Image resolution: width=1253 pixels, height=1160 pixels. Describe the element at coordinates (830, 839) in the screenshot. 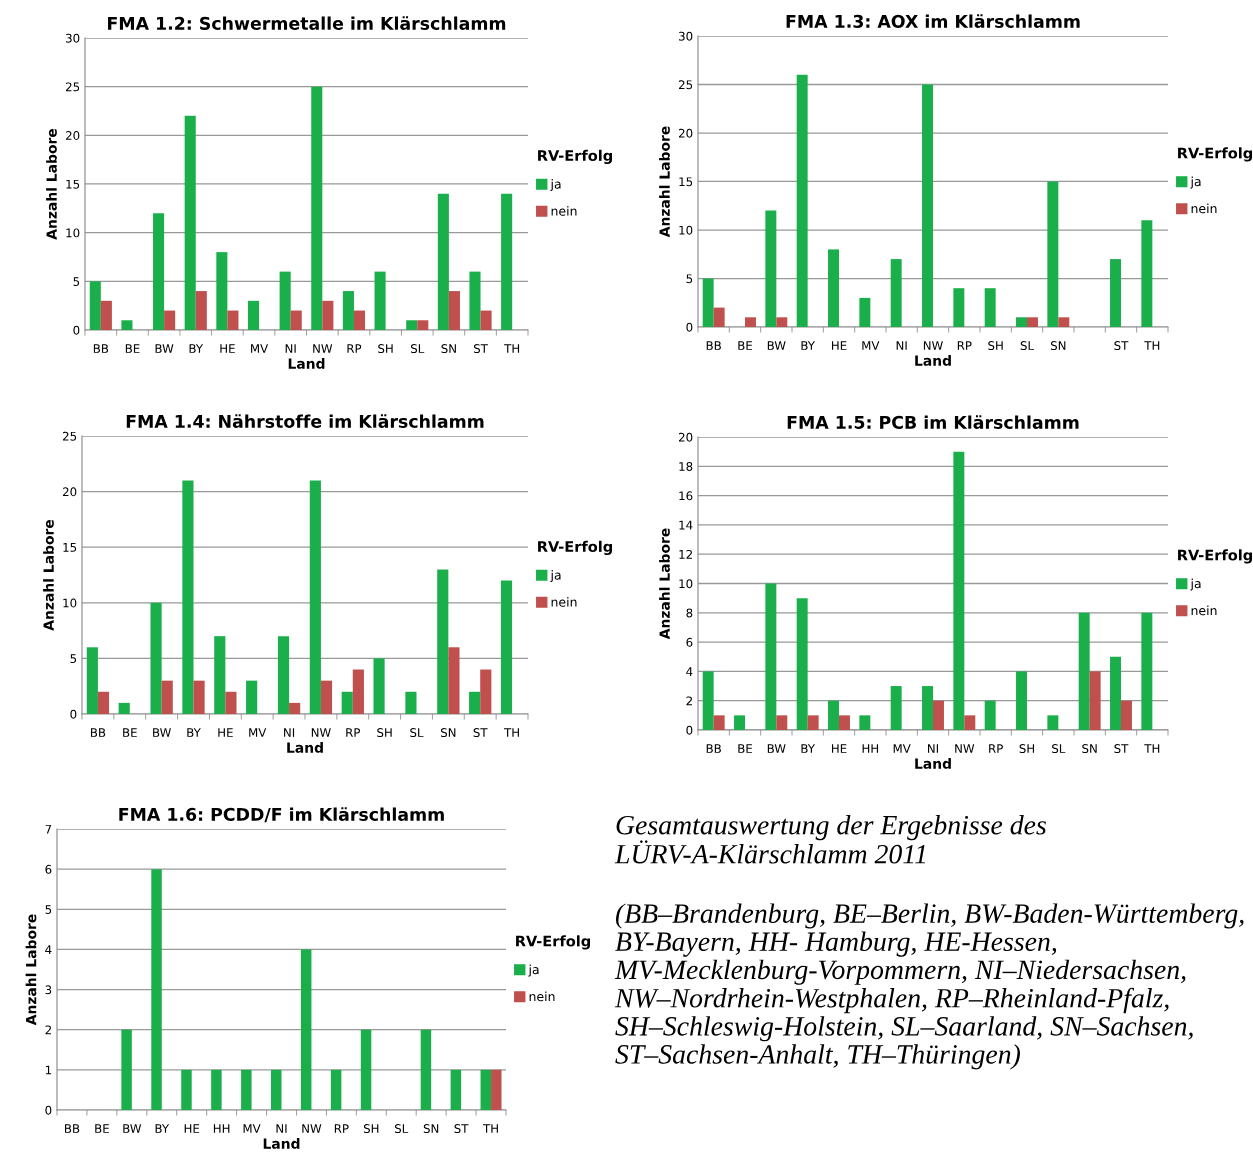

I see `text: Gesamtauswertung der Ergebnisse des LÜRV-A-Klärschlamm 2011` at that location.